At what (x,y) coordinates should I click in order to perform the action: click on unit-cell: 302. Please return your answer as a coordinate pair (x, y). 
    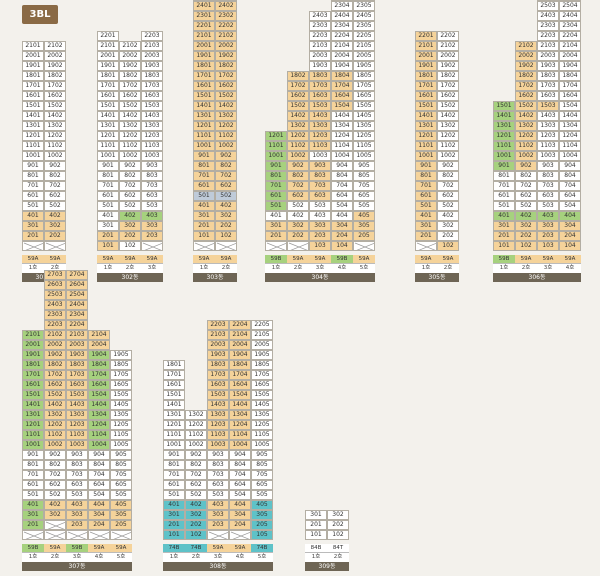
    Looking at the image, I should click on (130, 226).